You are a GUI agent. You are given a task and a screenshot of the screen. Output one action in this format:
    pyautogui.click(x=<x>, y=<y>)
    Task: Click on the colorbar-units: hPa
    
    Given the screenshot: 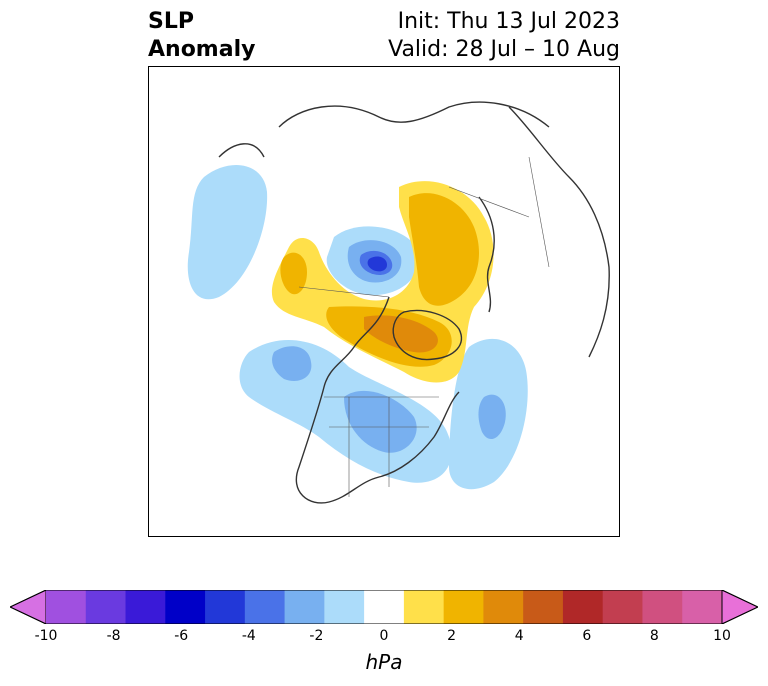 What is the action you would take?
    pyautogui.click(x=384, y=662)
    